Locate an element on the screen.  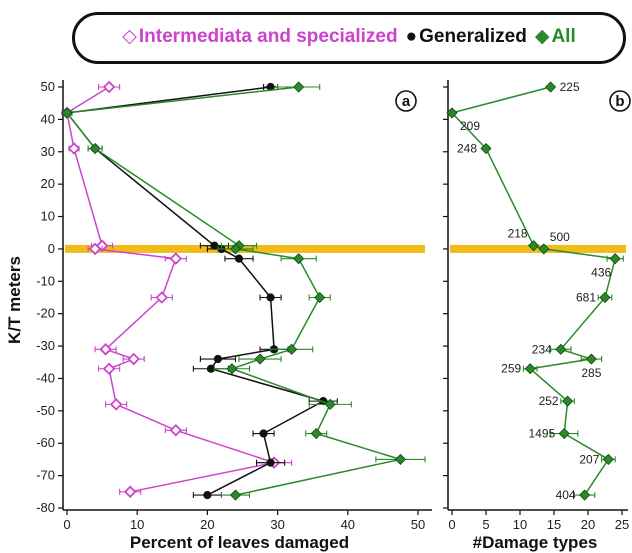
x-tick-label: 25 is located at coordinates (622, 524).